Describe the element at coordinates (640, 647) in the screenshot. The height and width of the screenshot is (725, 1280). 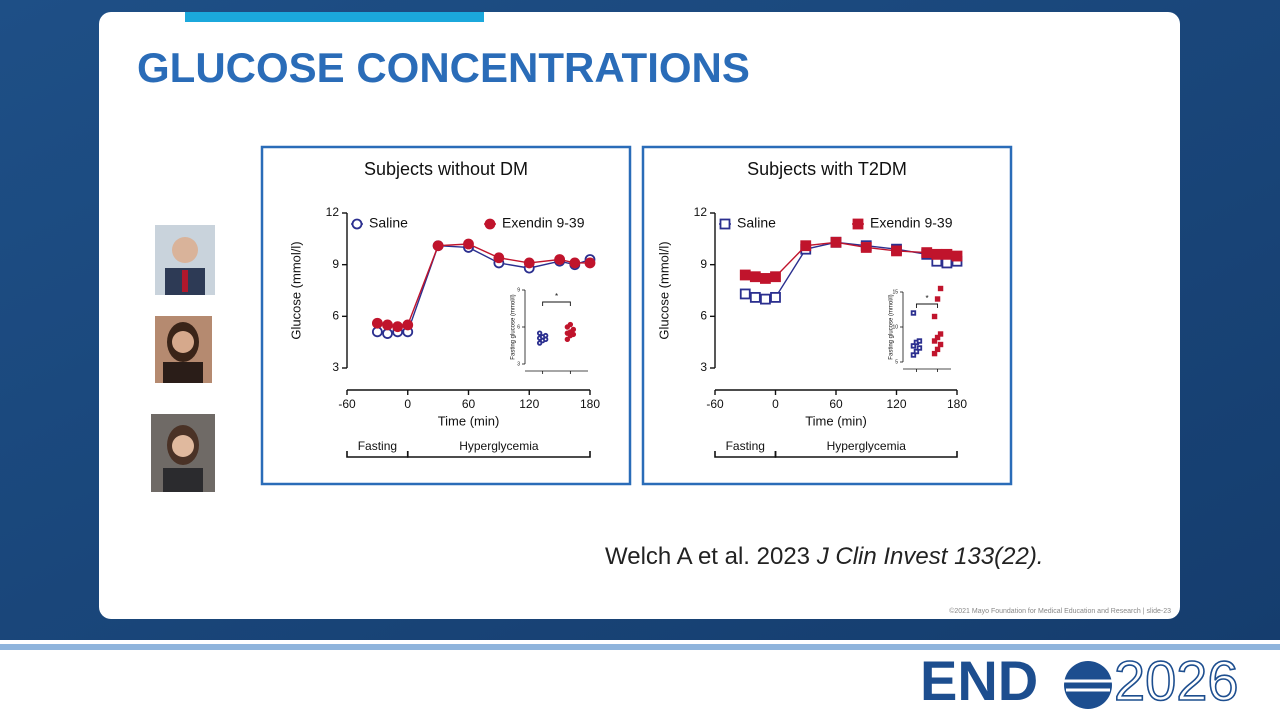
I see `footer-stripe` at that location.